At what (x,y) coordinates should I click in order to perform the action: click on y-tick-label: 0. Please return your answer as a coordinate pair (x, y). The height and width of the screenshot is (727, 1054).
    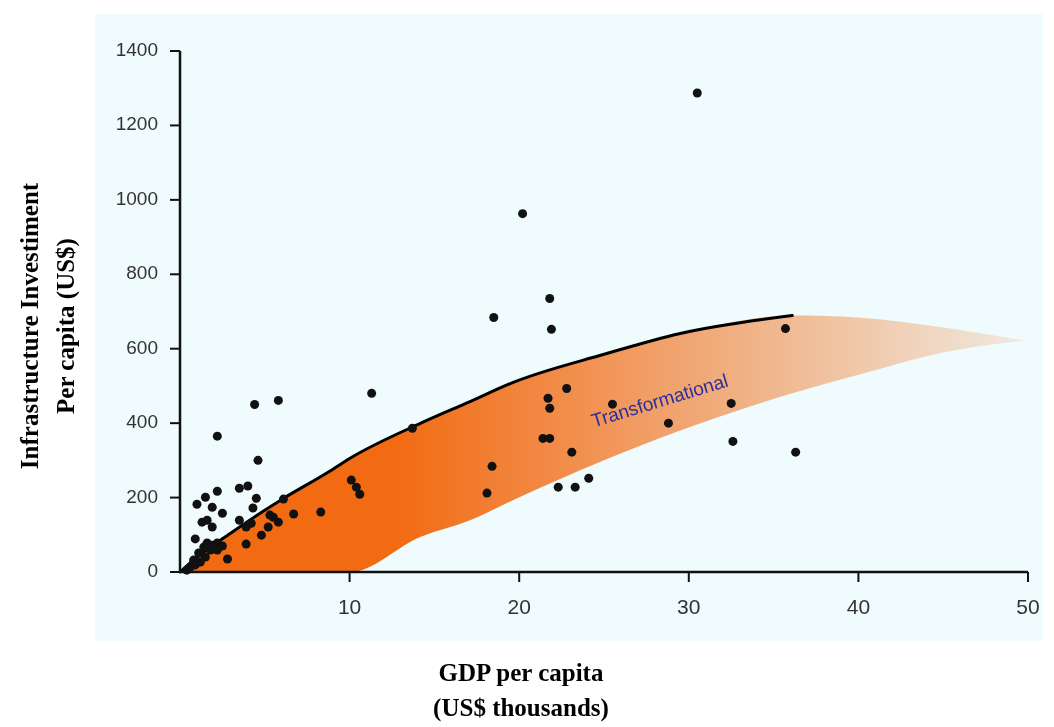
    Looking at the image, I should click on (152, 571).